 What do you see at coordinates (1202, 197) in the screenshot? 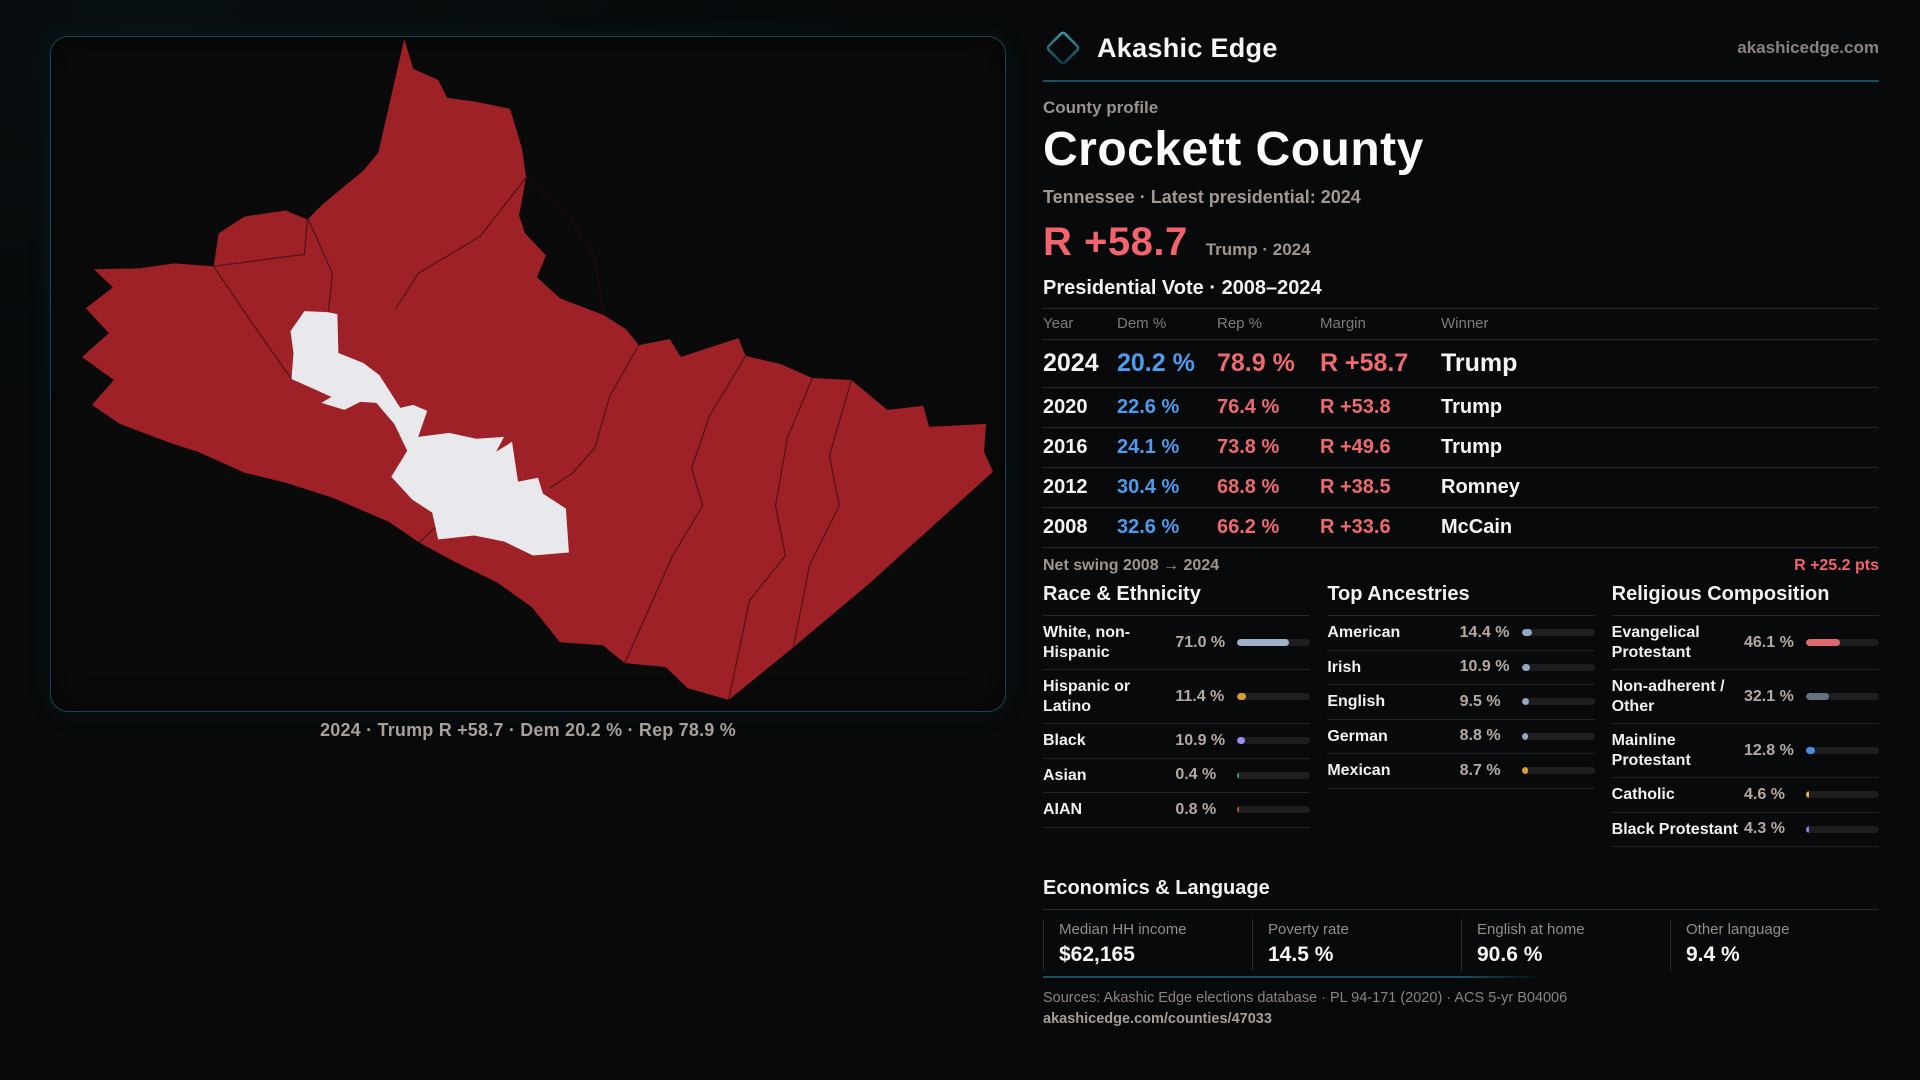
I see `subtitle: Tennessee · Latest presidential: 2024` at bounding box center [1202, 197].